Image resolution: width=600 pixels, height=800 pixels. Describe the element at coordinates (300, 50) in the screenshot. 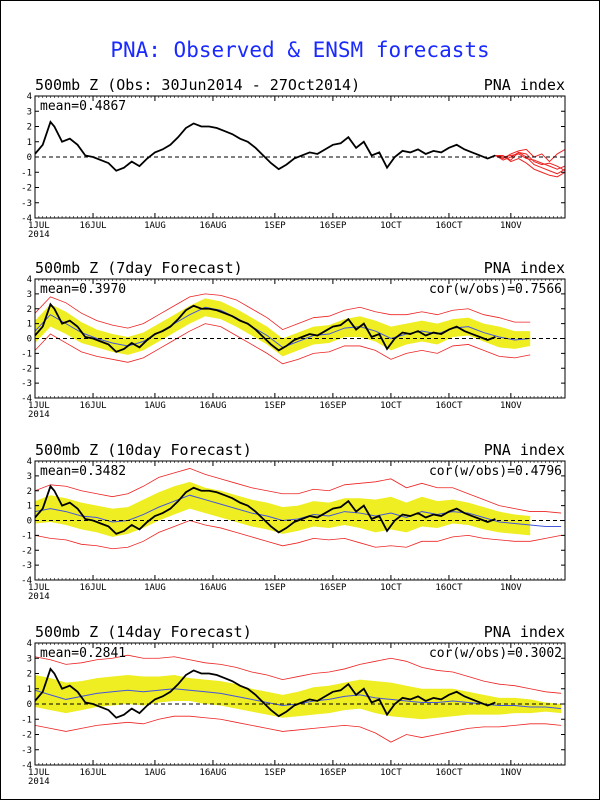

I see `page-title: PNA: Observed & ENSM forecasts` at that location.